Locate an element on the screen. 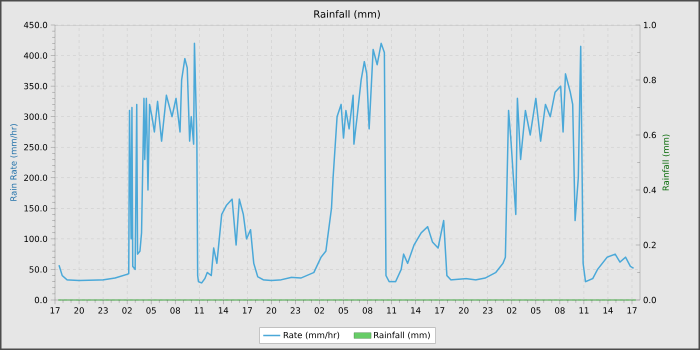 This screenshot has width=700, height=350. y-tick-label: 250.0 is located at coordinates (36, 147).